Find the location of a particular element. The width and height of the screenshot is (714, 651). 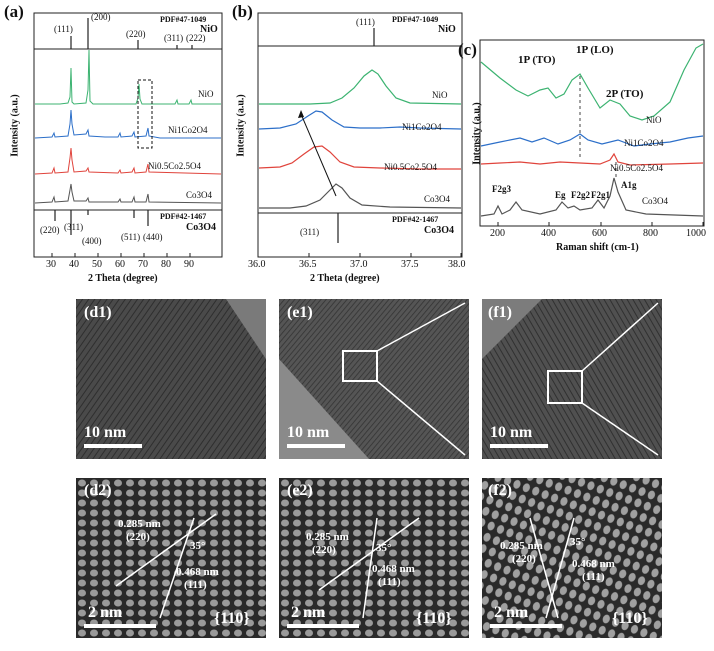

a-bpeak-220: (220) is located at coordinates (50, 230).